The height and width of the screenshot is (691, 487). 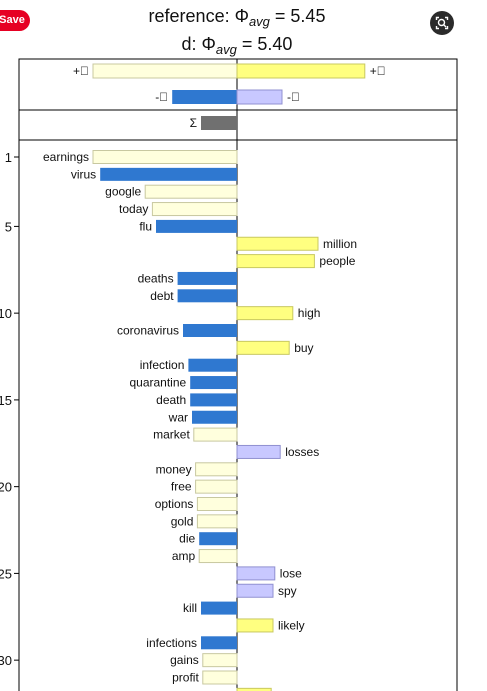 I want to click on word-virus-label: virus, so click(x=83, y=174).